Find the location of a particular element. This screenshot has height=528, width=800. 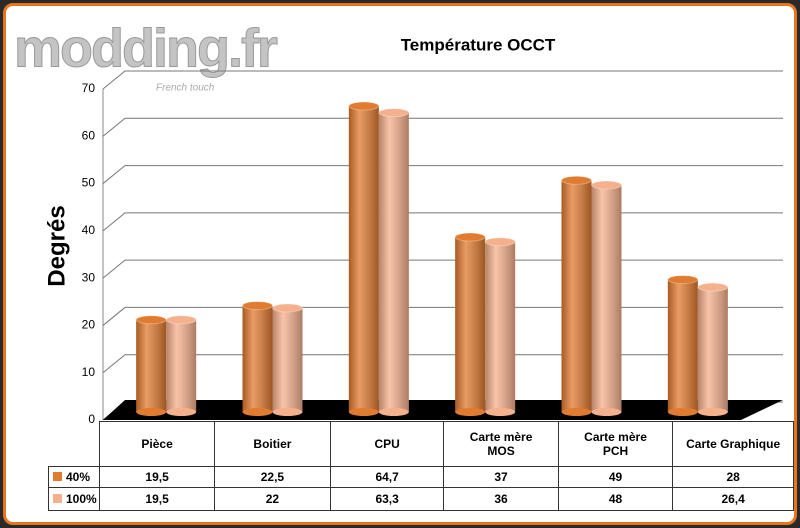

y-tick-label: 10 is located at coordinates (89, 372).